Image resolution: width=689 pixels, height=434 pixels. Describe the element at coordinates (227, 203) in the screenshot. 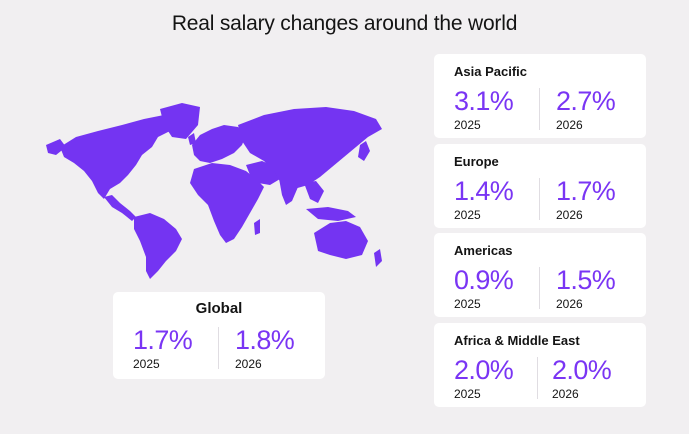

I see `africa-shape` at that location.